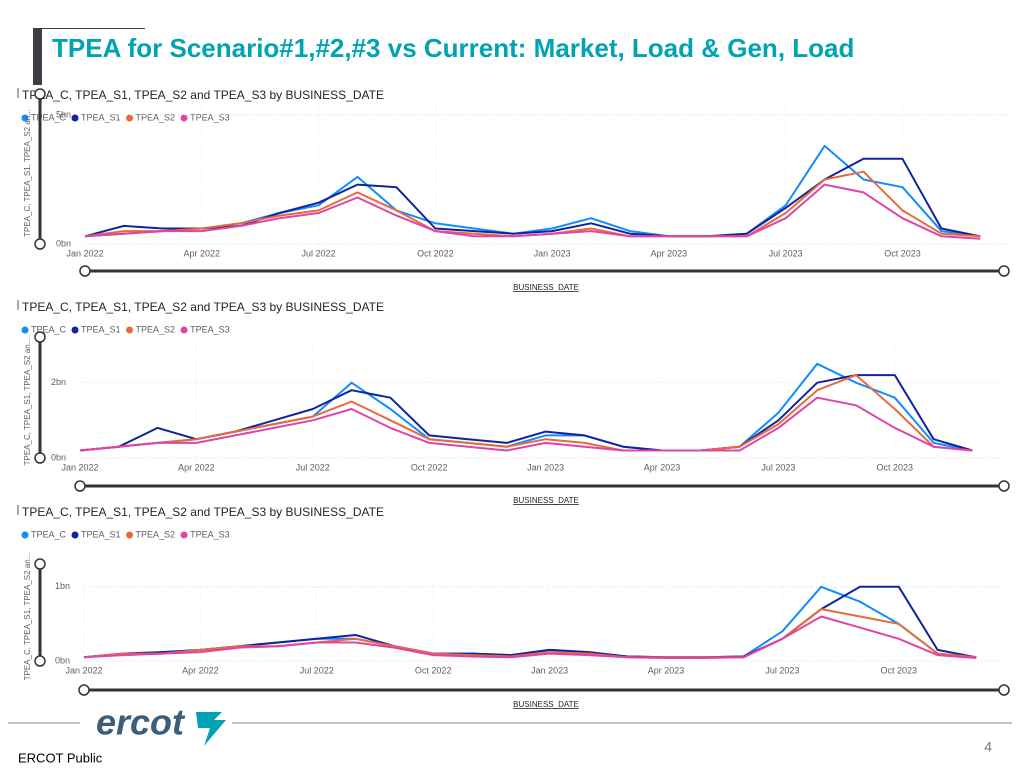  Describe the element at coordinates (37, 56) in the screenshot. I see `title-bar` at that location.